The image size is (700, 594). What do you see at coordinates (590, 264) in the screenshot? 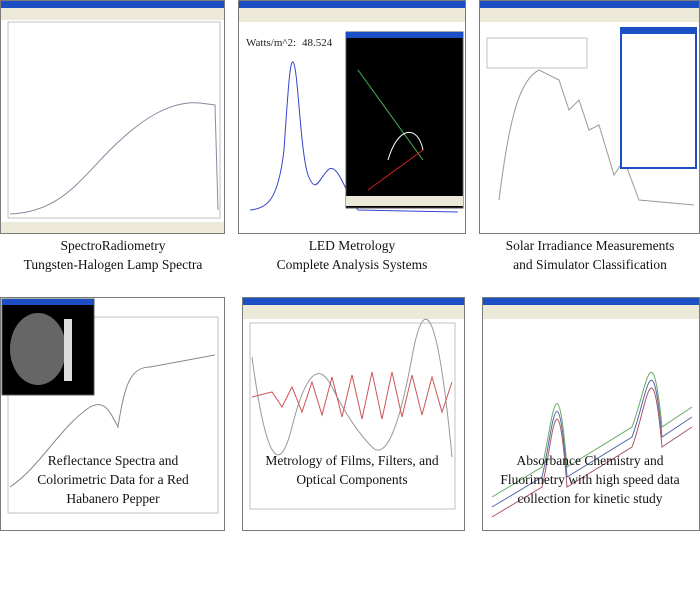
I see `caption: and Simulator Classification` at bounding box center [590, 264].